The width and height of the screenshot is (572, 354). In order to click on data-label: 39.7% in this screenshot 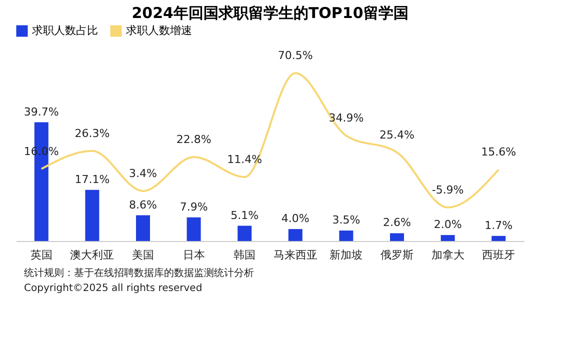, I will do `click(41, 111)`.